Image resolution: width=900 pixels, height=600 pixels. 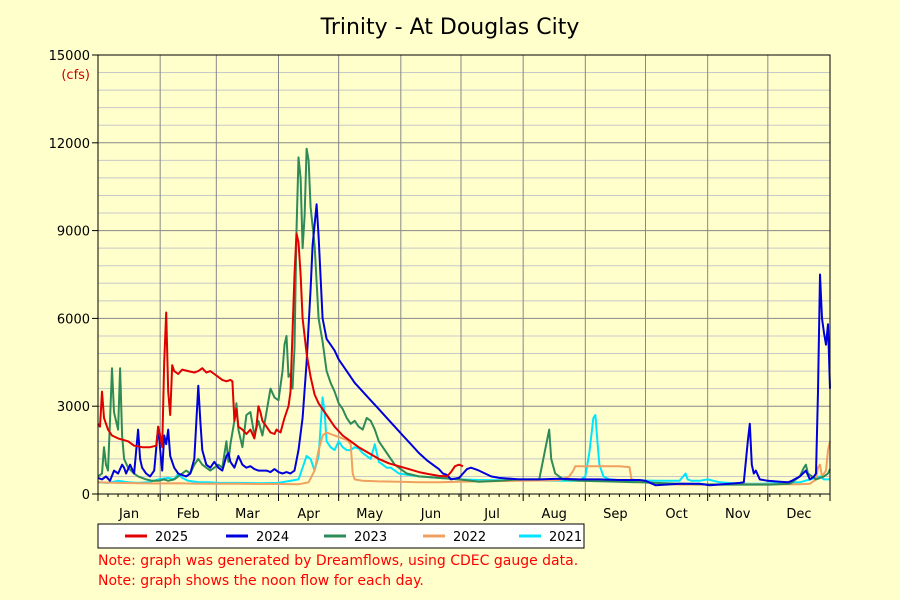 I want to click on unit-label: (cfs), so click(x=75, y=75).